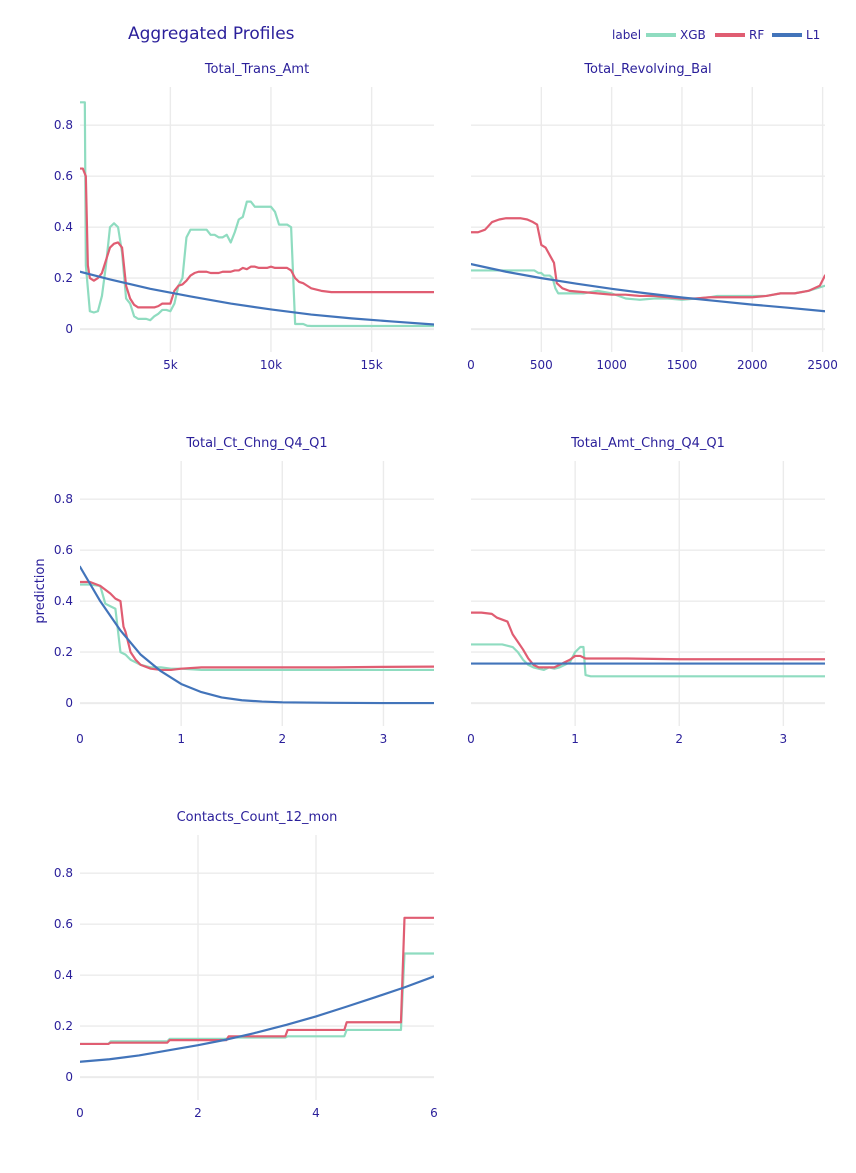 Image resolution: width=856 pixels, height=1173 pixels. What do you see at coordinates (40, 590) in the screenshot?
I see `y-axis-label: prediction` at bounding box center [40, 590].